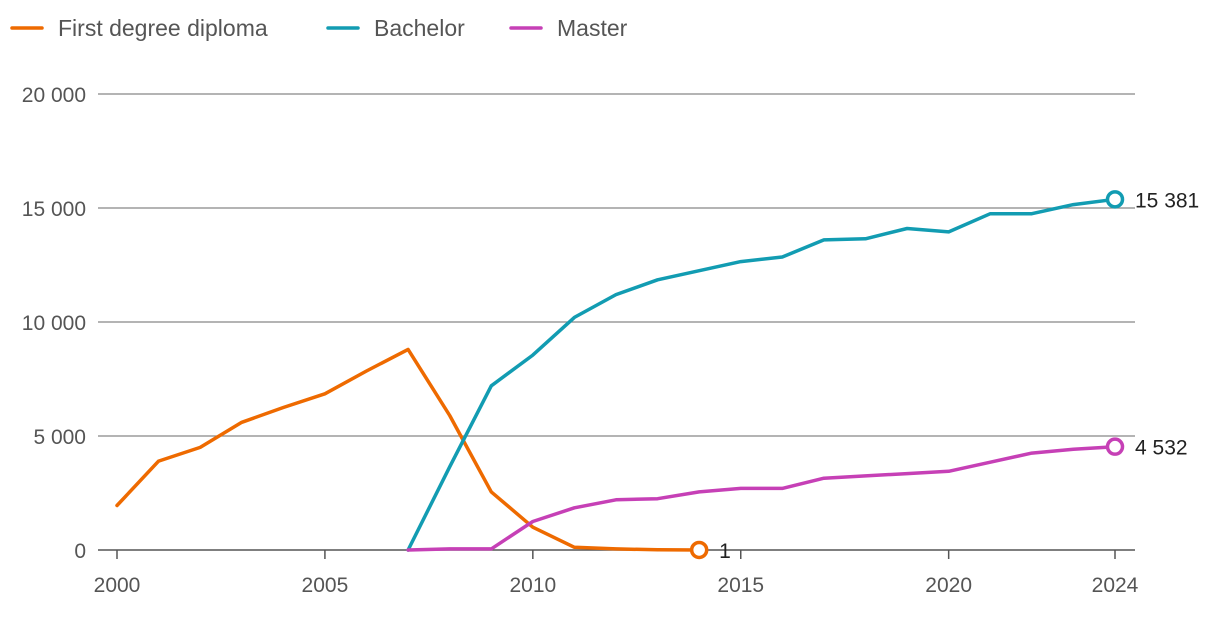 Image resolution: width=1220 pixels, height=618 pixels. What do you see at coordinates (592, 28) in the screenshot?
I see `legend-label: Master` at bounding box center [592, 28].